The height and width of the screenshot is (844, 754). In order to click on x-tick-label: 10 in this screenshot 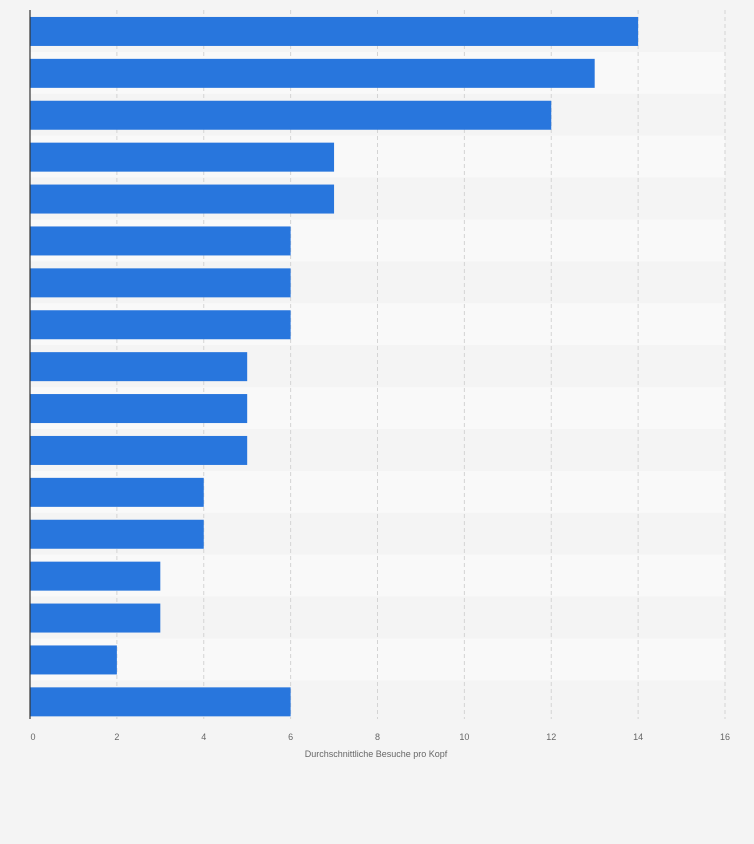, I will do `click(464, 737)`.